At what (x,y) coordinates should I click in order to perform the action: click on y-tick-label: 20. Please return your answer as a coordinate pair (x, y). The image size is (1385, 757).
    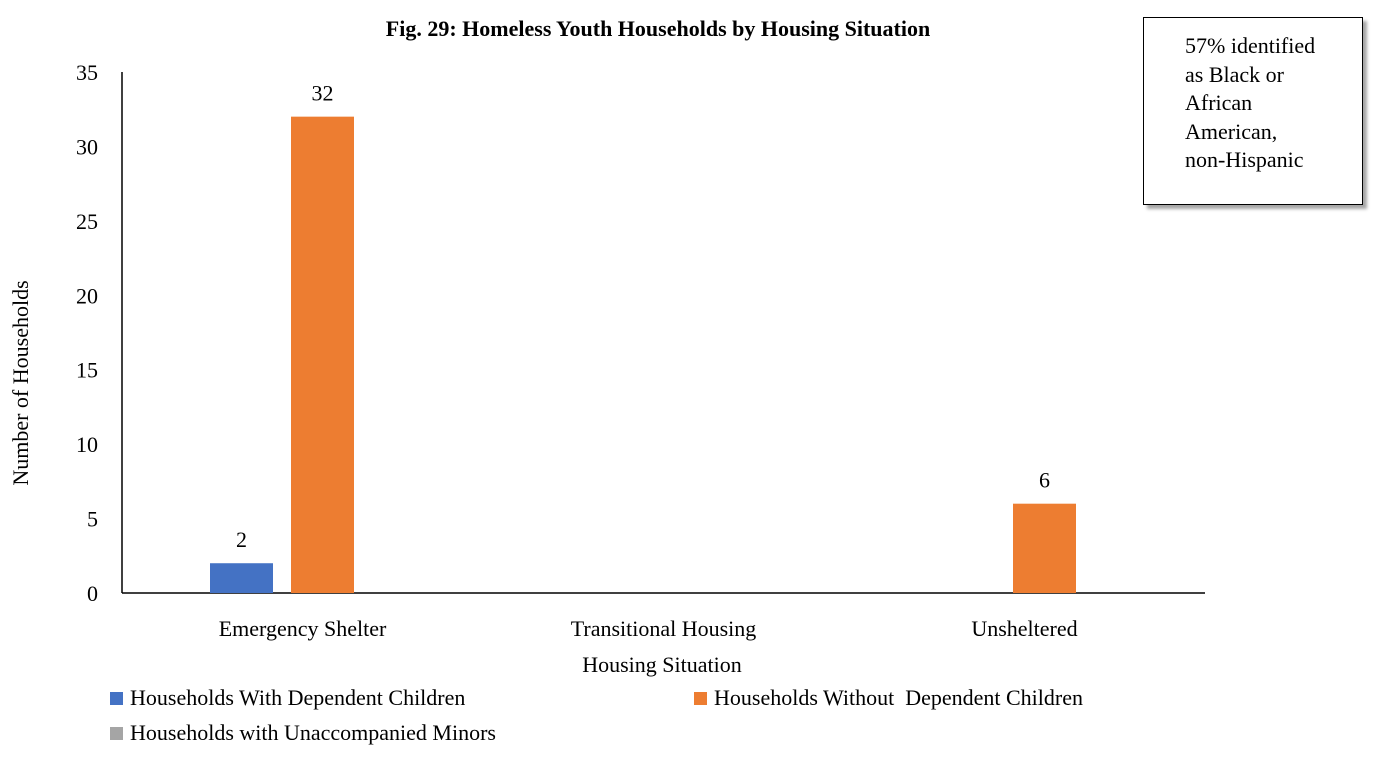
    Looking at the image, I should click on (87, 295).